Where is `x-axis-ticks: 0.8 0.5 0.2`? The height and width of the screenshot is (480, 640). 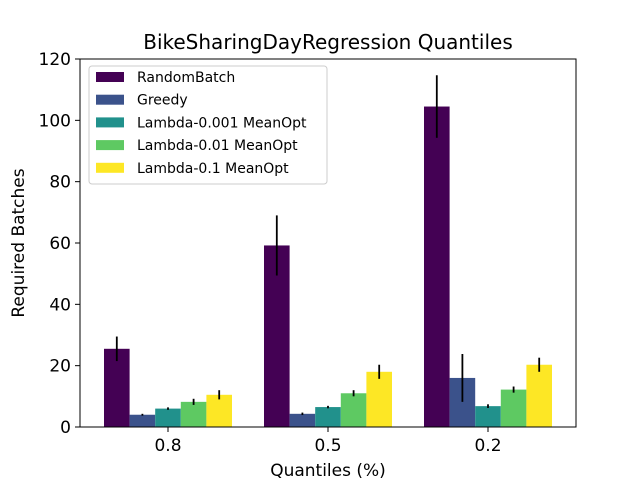
x-axis-ticks: 0.8 0.5 0.2 is located at coordinates (328, 441).